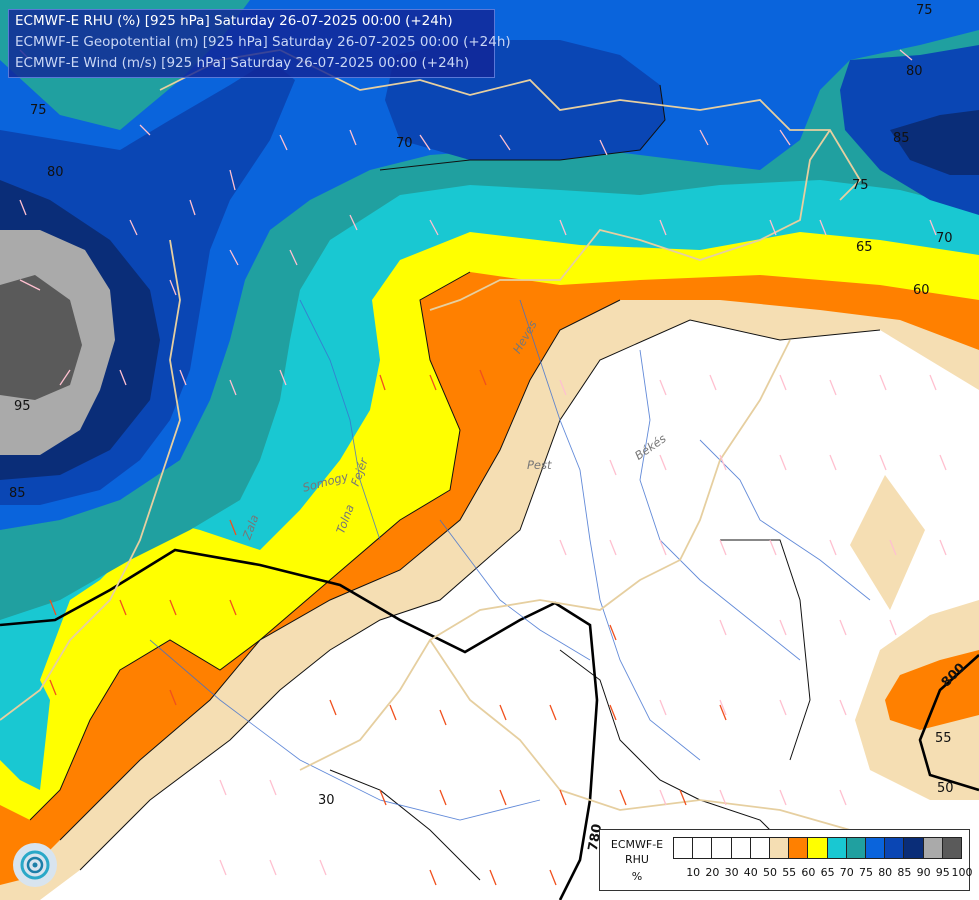 The image size is (979, 900). I want to click on legend-tick-label: 40, so click(750, 872).